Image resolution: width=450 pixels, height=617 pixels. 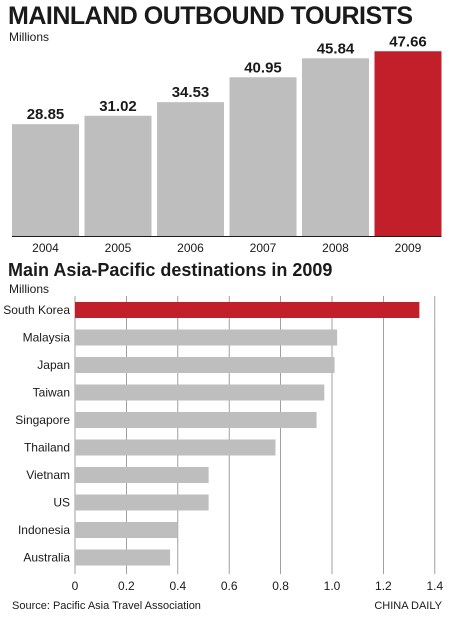 I want to click on category-label-malaysia: Malaysia, so click(x=47, y=338).